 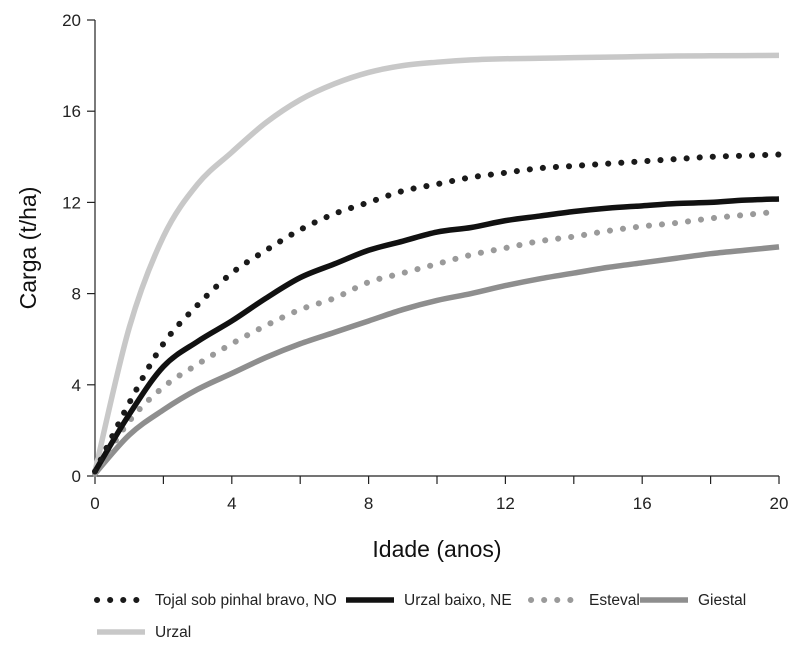 I want to click on x-tick-label: 16, so click(x=642, y=503).